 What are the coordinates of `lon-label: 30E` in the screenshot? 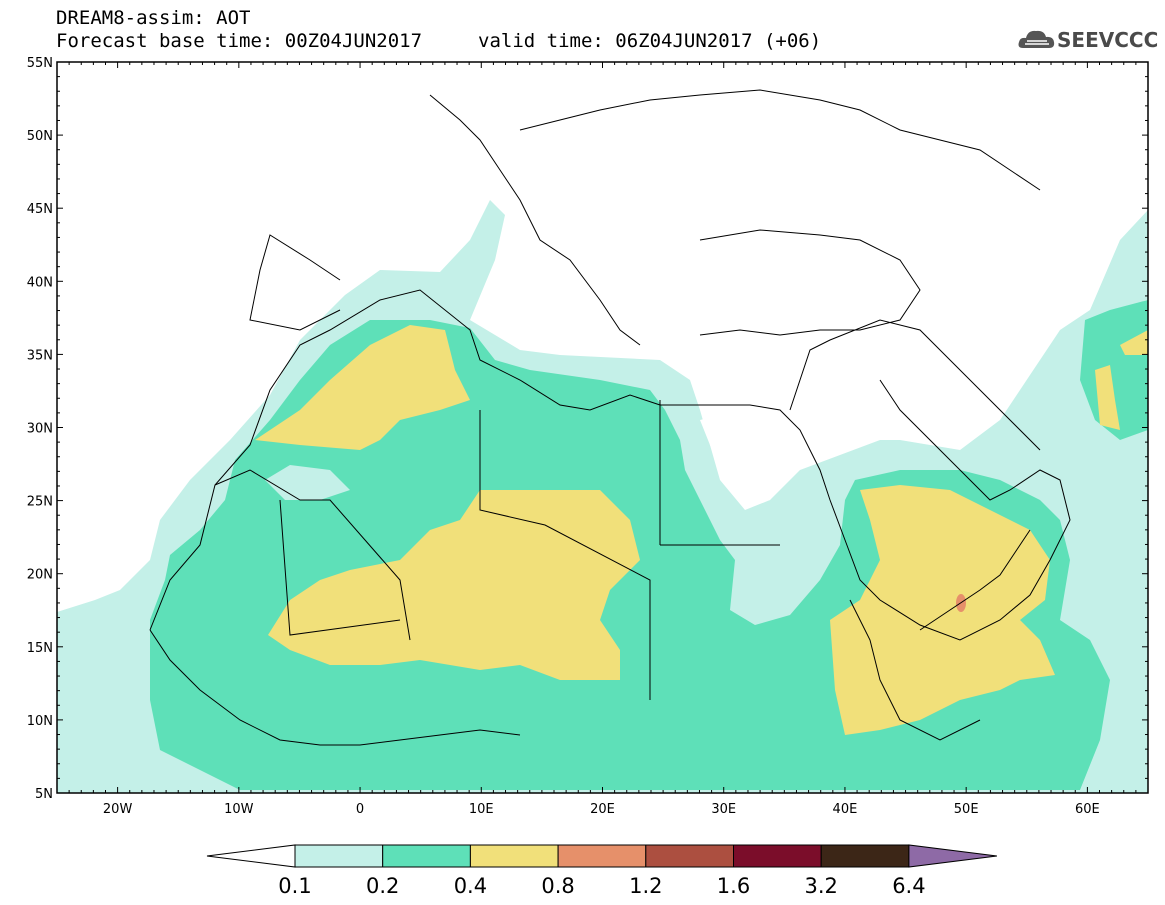 It's located at (723, 809).